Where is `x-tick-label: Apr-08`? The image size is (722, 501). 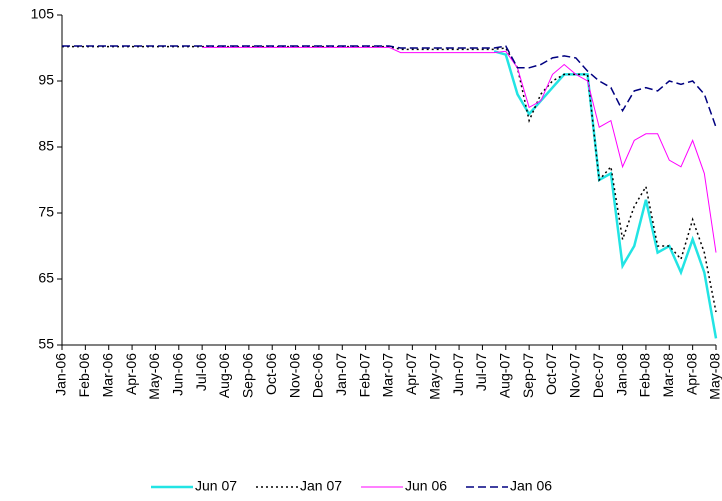 x-tick-label: Apr-08 is located at coordinates (691, 374).